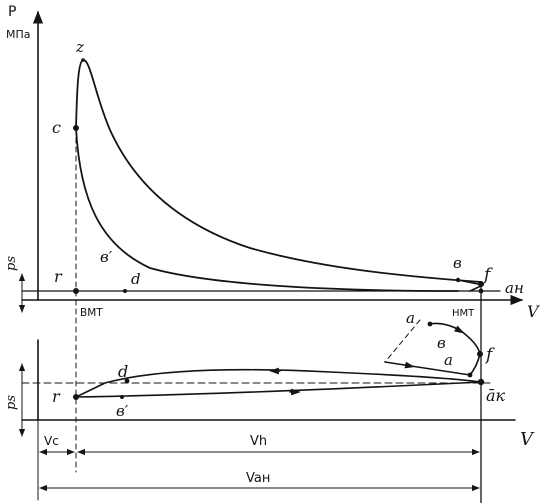  What do you see at coordinates (125, 291) in the screenshot?
I see `point-d-top` at bounding box center [125, 291].